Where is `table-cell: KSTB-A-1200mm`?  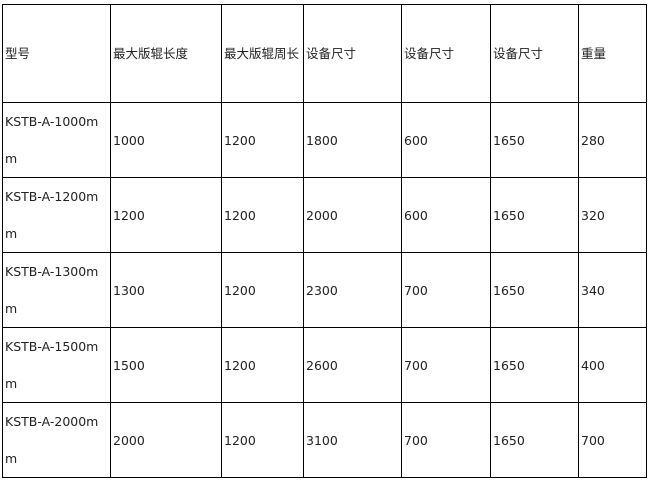 table-cell: KSTB-A-1200mm is located at coordinates (56, 215).